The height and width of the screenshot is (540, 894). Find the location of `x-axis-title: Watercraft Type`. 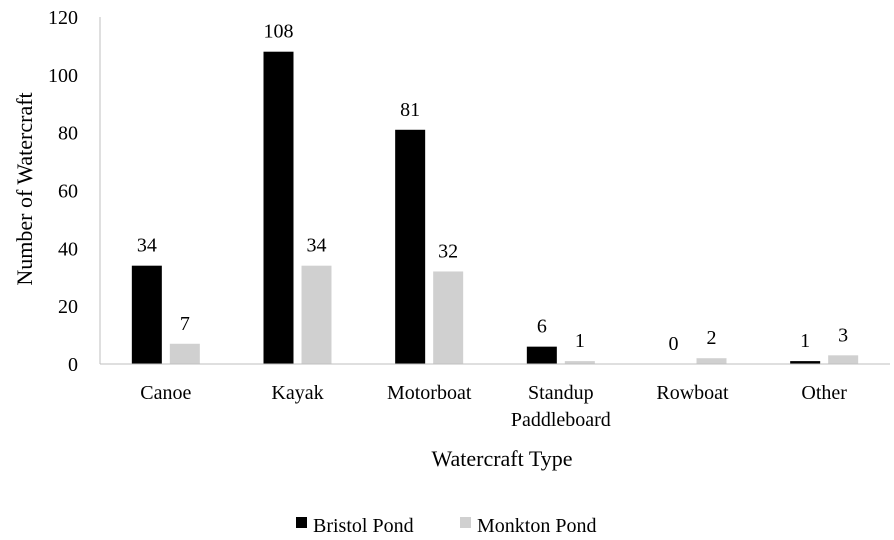

x-axis-title: Watercraft Type is located at coordinates (501, 458).